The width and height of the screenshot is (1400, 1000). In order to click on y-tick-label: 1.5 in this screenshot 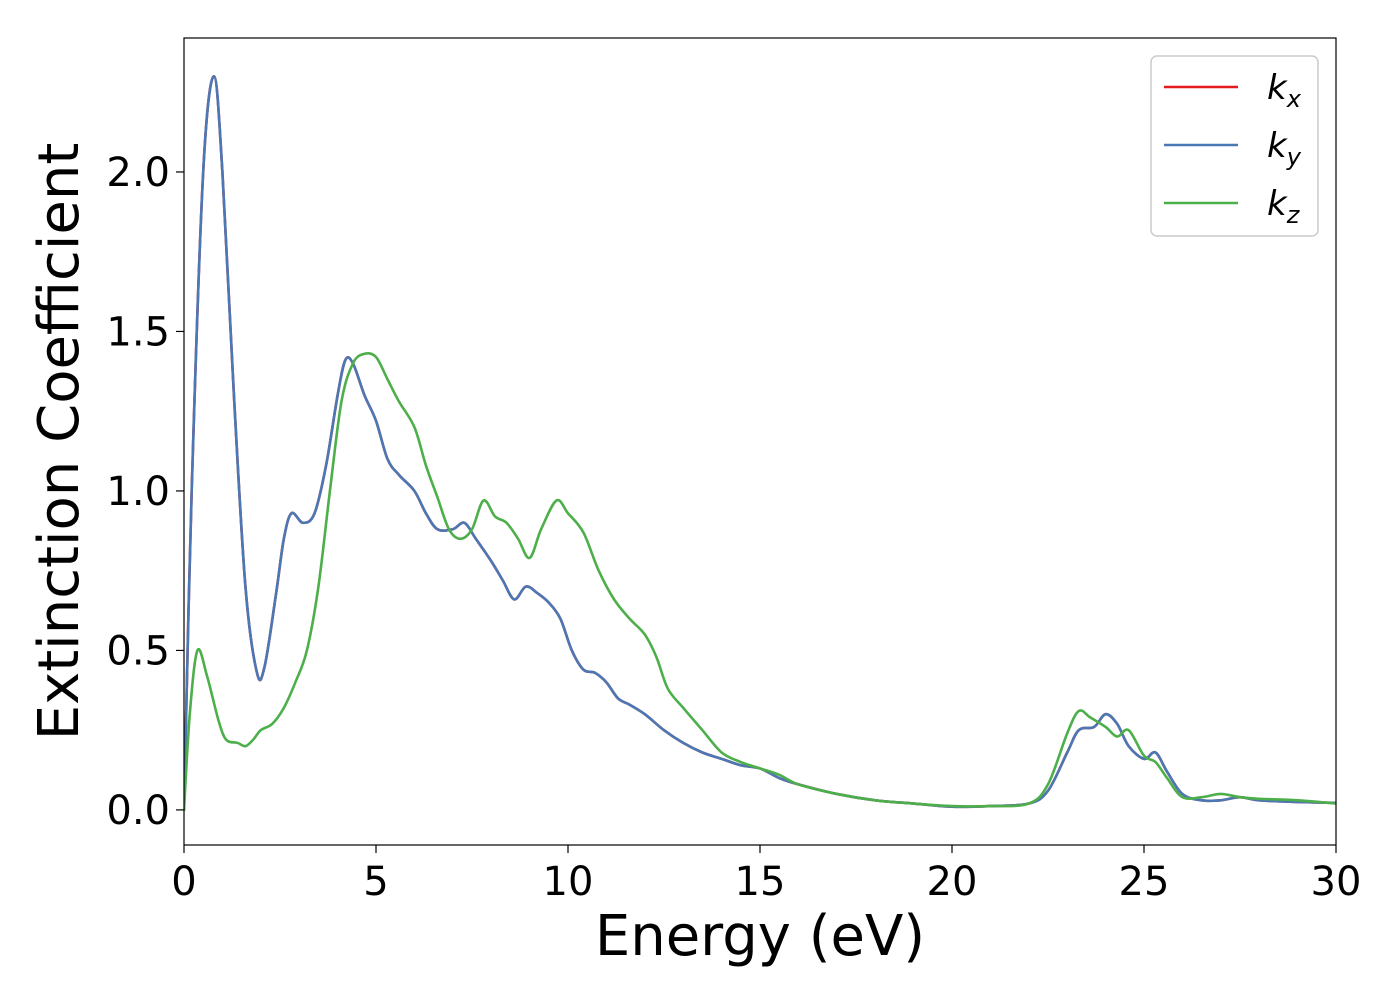, I will do `click(138, 332)`.